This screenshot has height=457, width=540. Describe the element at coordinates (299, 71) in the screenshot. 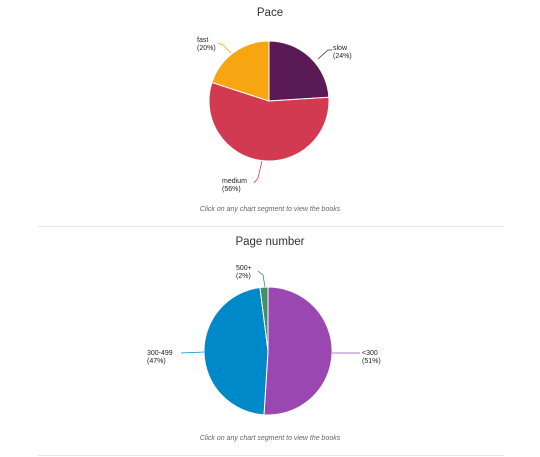

I see `pace-slice-slow` at that location.